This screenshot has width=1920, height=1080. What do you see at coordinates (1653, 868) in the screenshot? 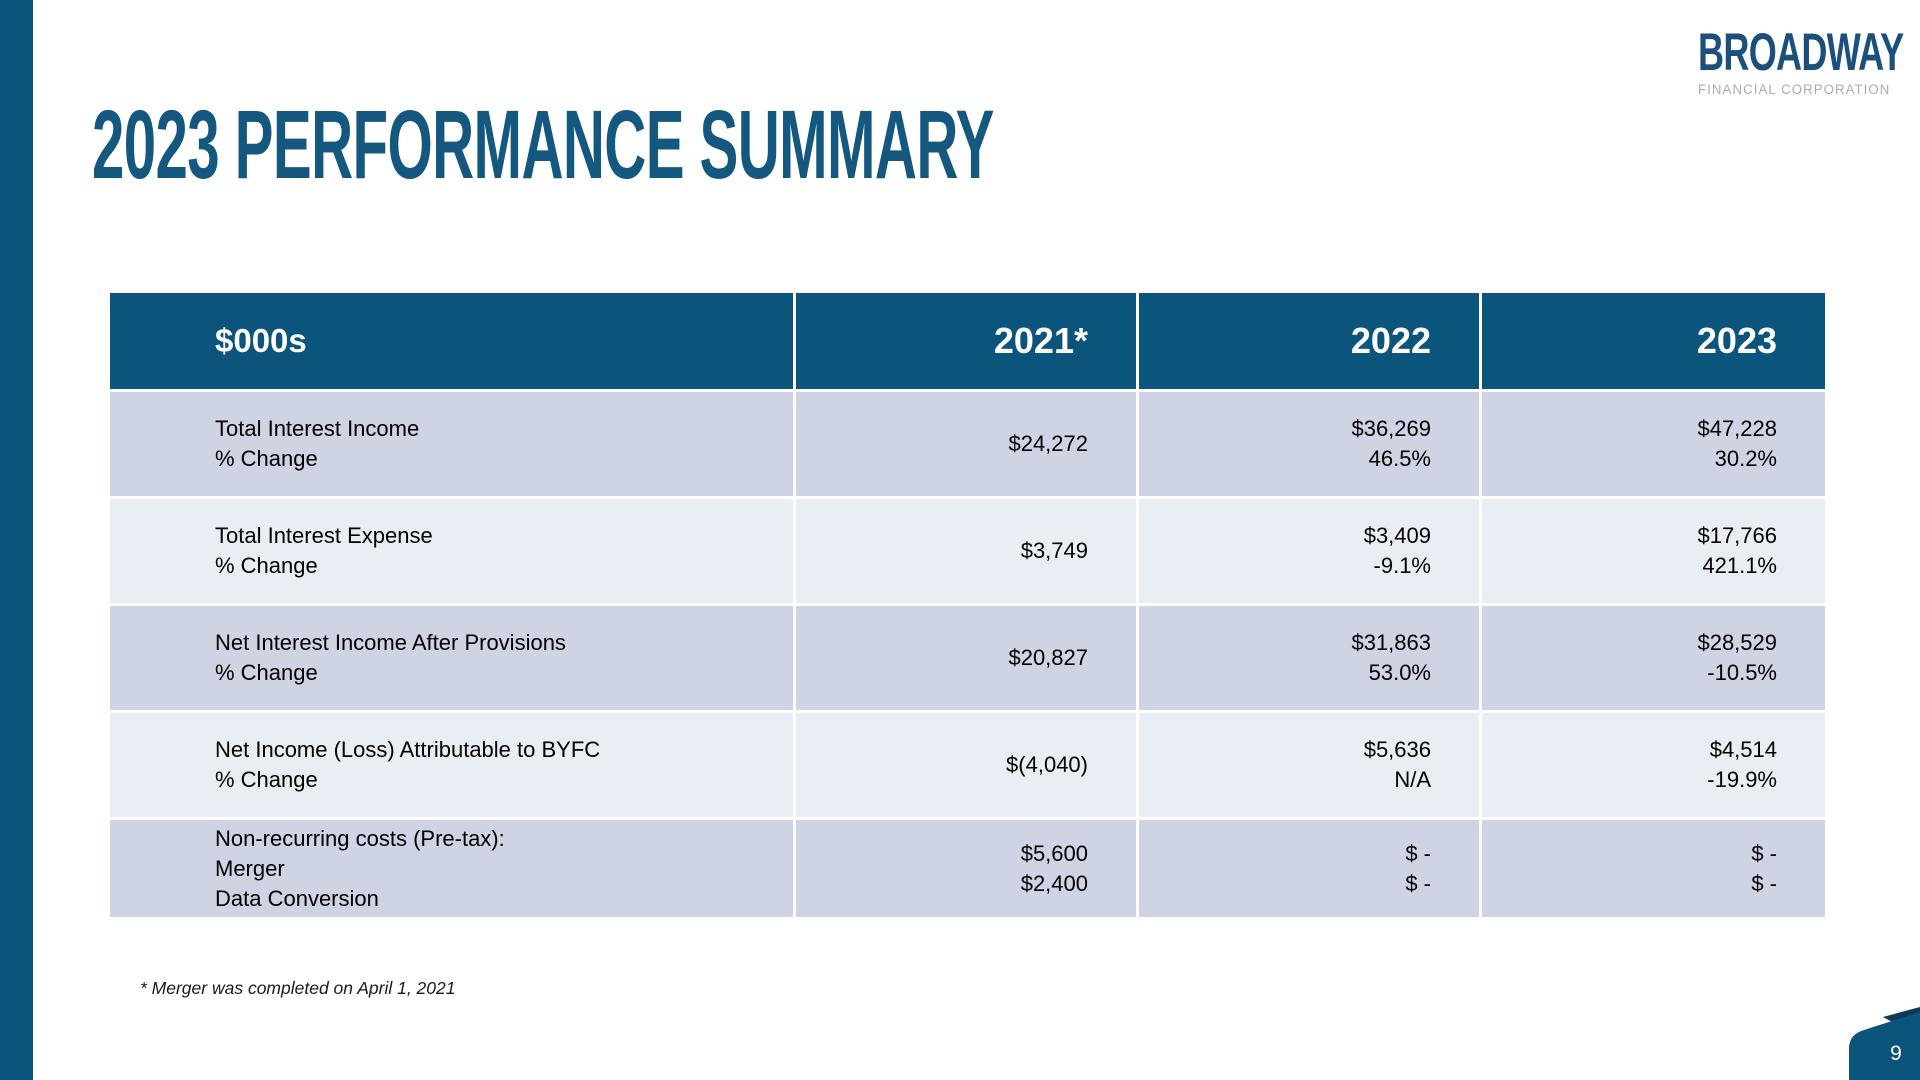
I see `value-cell-2023: $ - $ -` at bounding box center [1653, 868].